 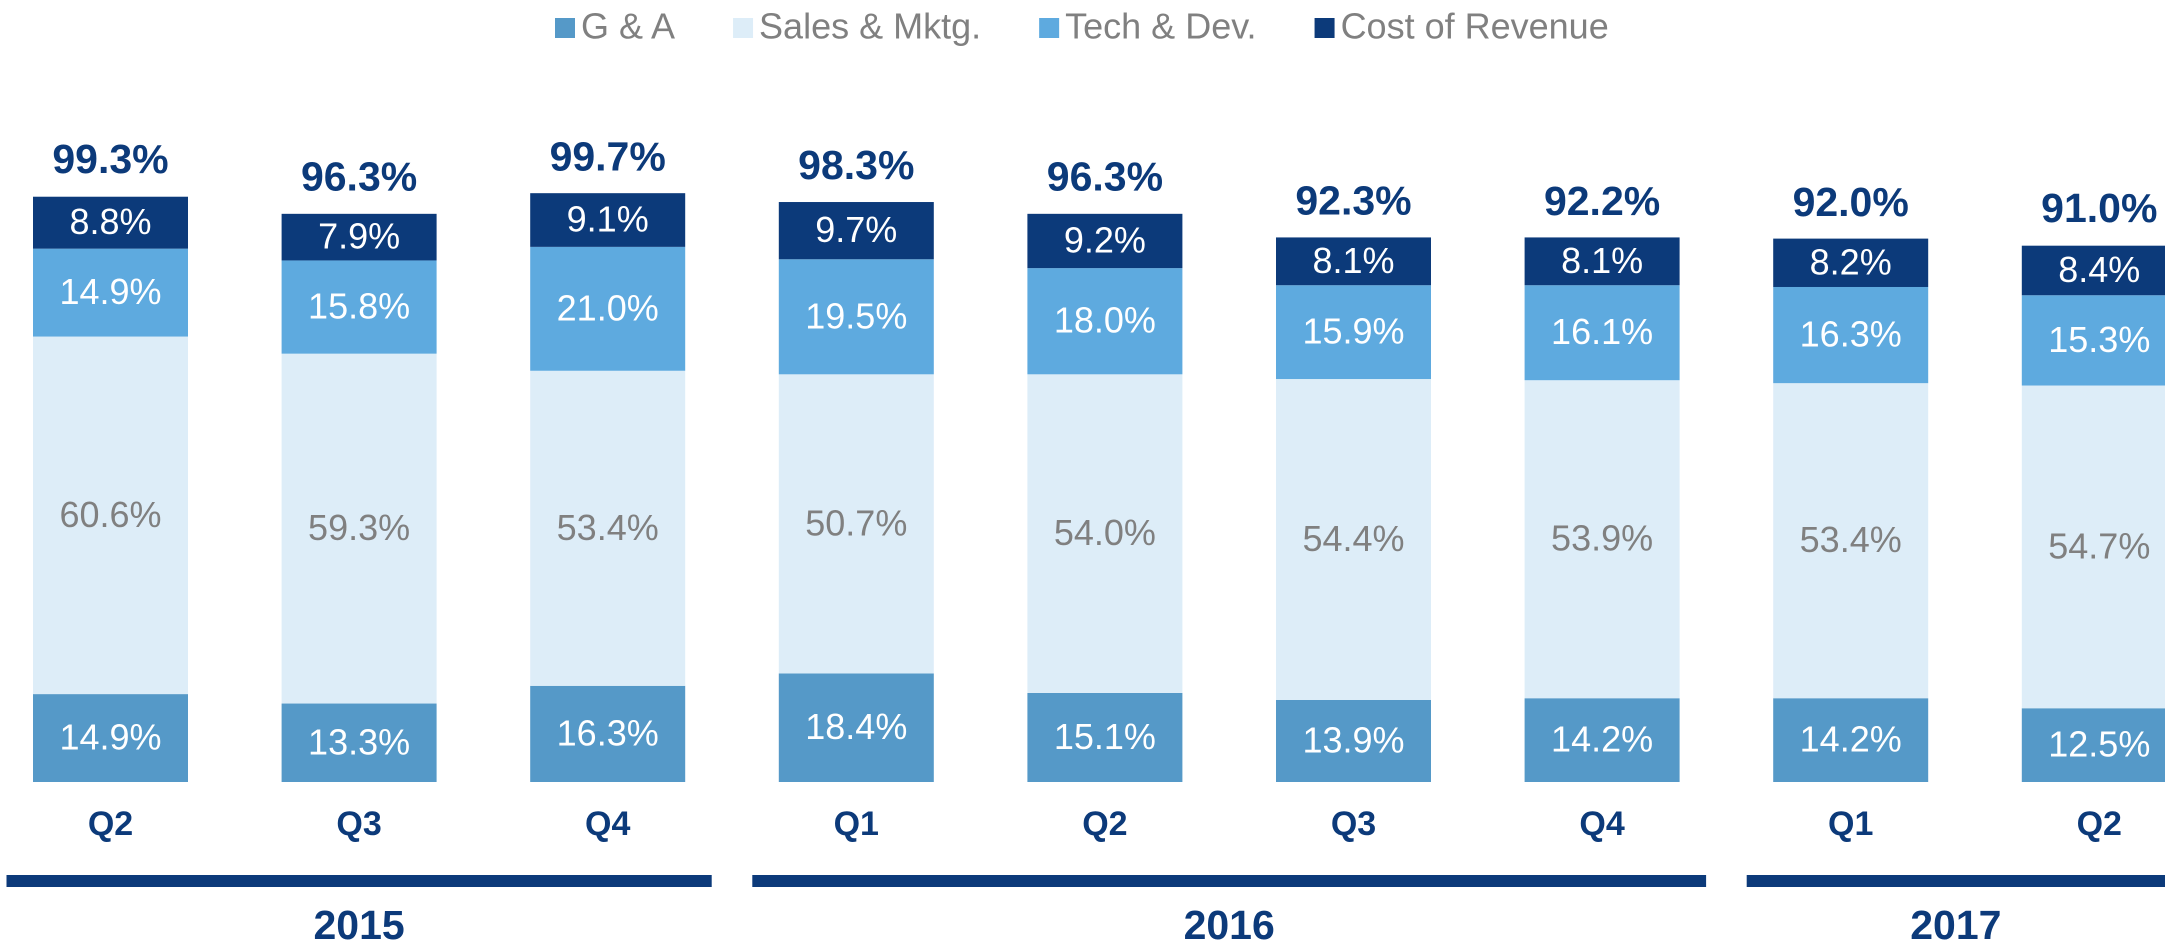 What do you see at coordinates (1602, 201) in the screenshot?
I see `total-label: 92.2%` at bounding box center [1602, 201].